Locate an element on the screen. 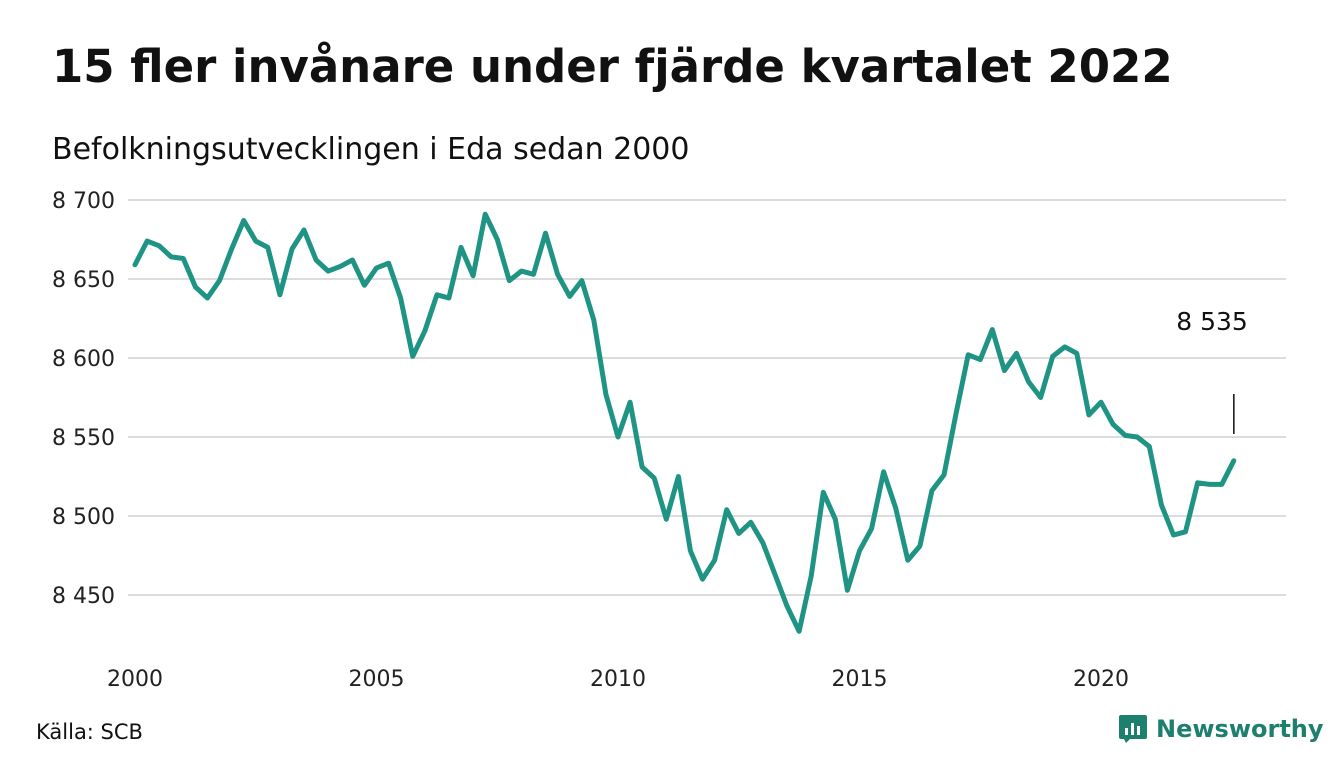  brand-logo: Newsworthy is located at coordinates (1221, 729).